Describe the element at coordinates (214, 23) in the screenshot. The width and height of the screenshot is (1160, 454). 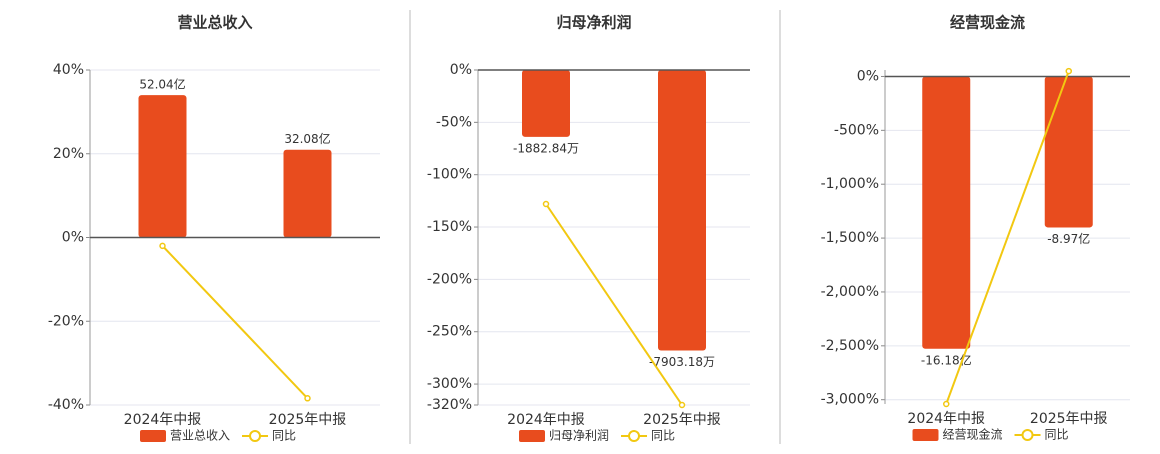
I see `chart-title: 营业总收入` at that location.